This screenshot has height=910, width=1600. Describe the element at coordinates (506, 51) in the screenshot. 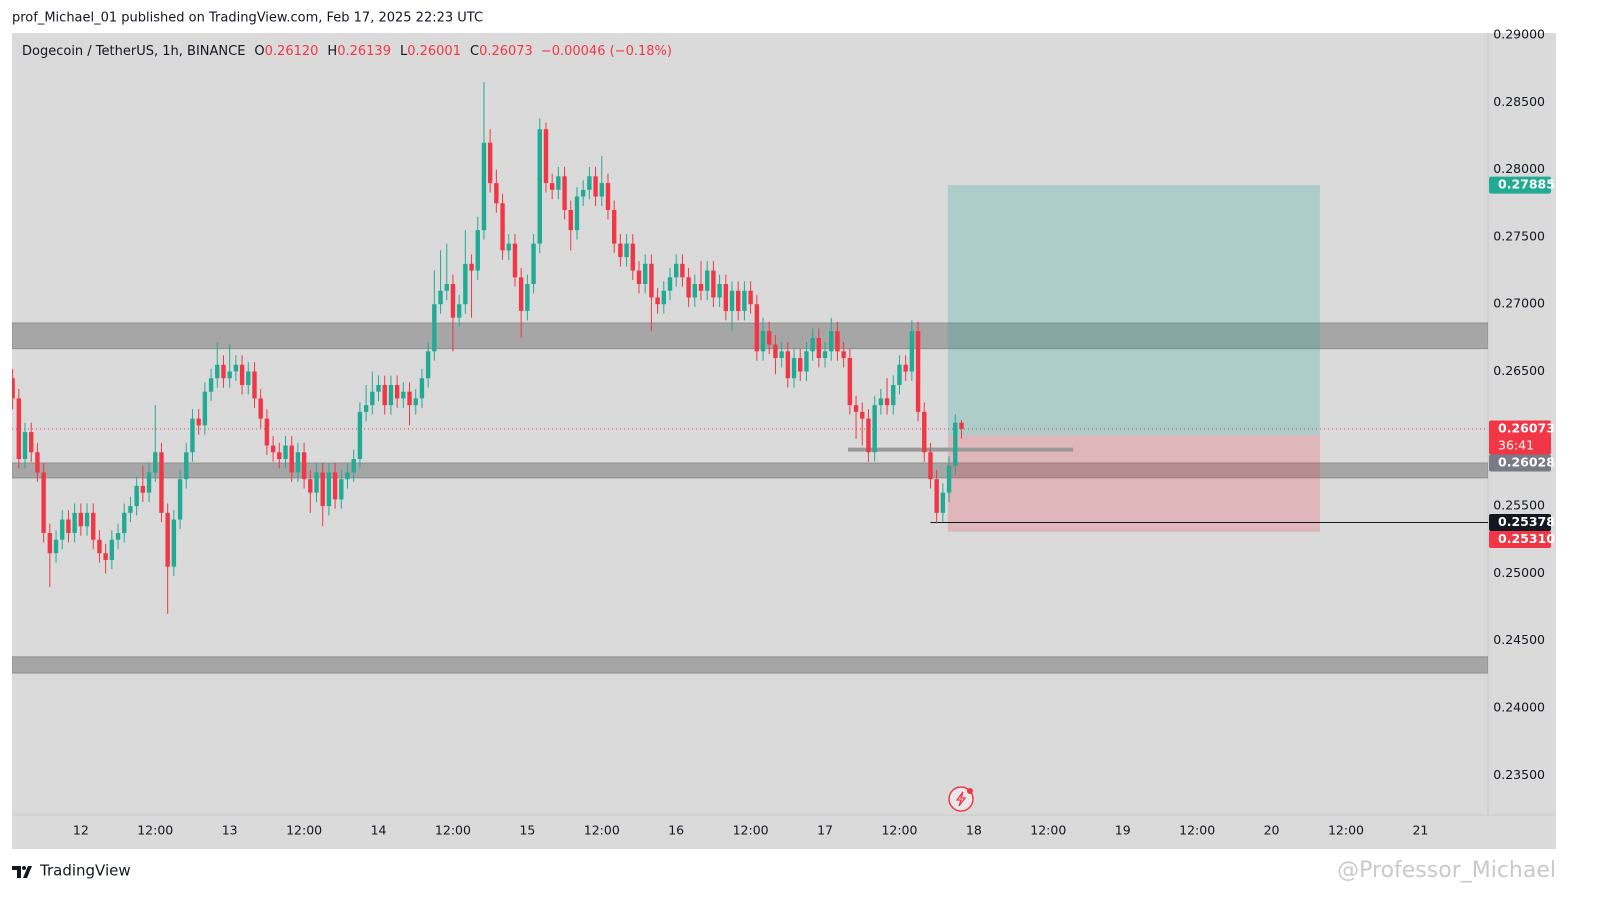

I see `legend-value: 0.26073` at that location.